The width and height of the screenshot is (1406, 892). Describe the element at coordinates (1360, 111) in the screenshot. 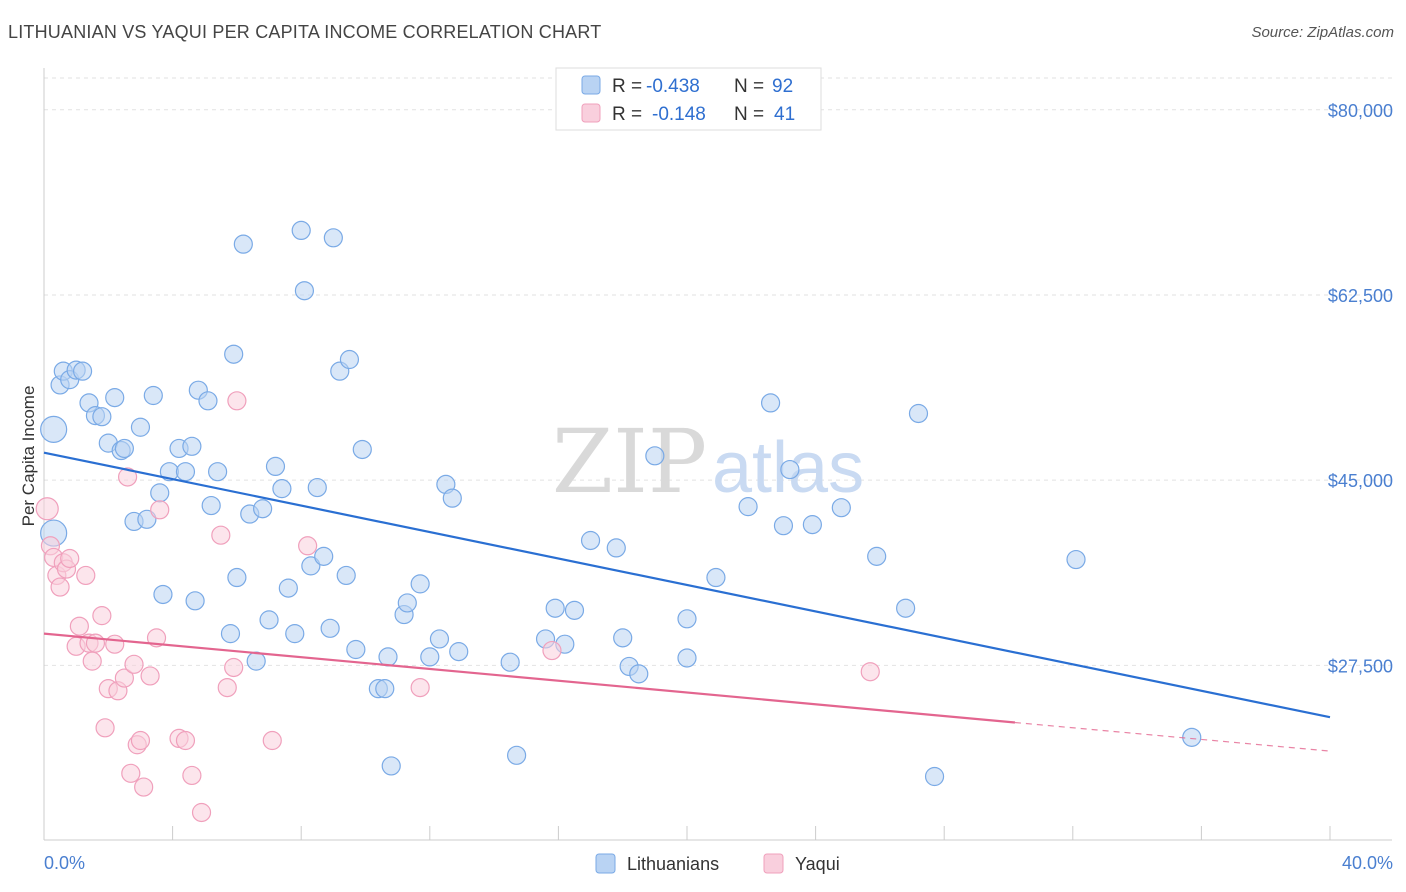

I see `y-tick-label: $80,000` at that location.